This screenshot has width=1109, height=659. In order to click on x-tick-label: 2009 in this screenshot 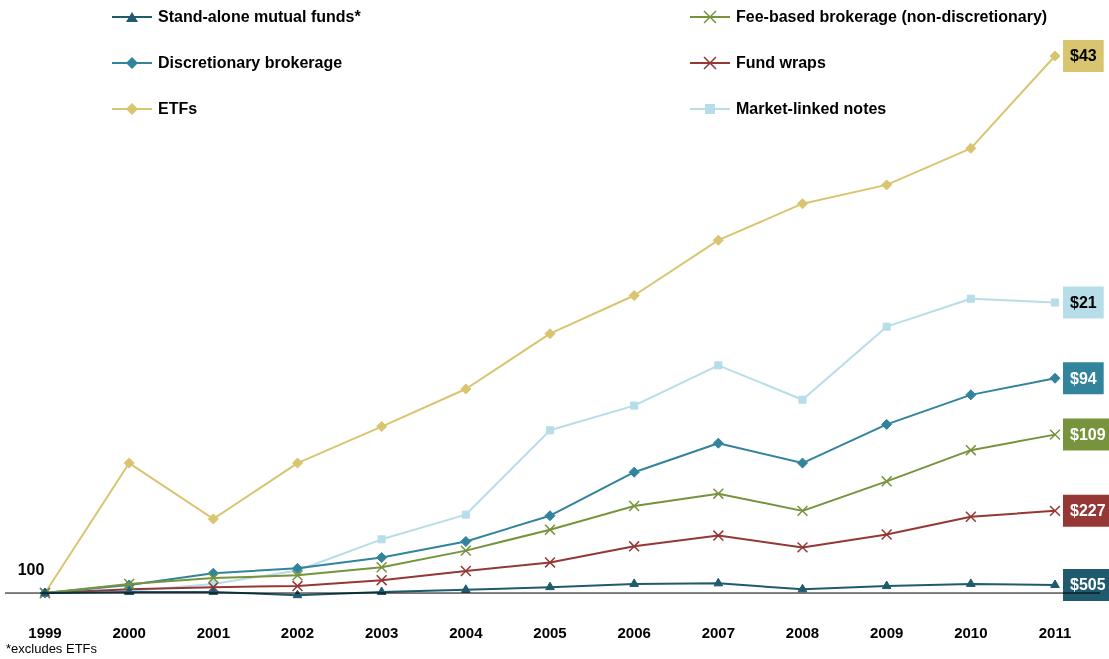, I will do `click(886, 633)`.